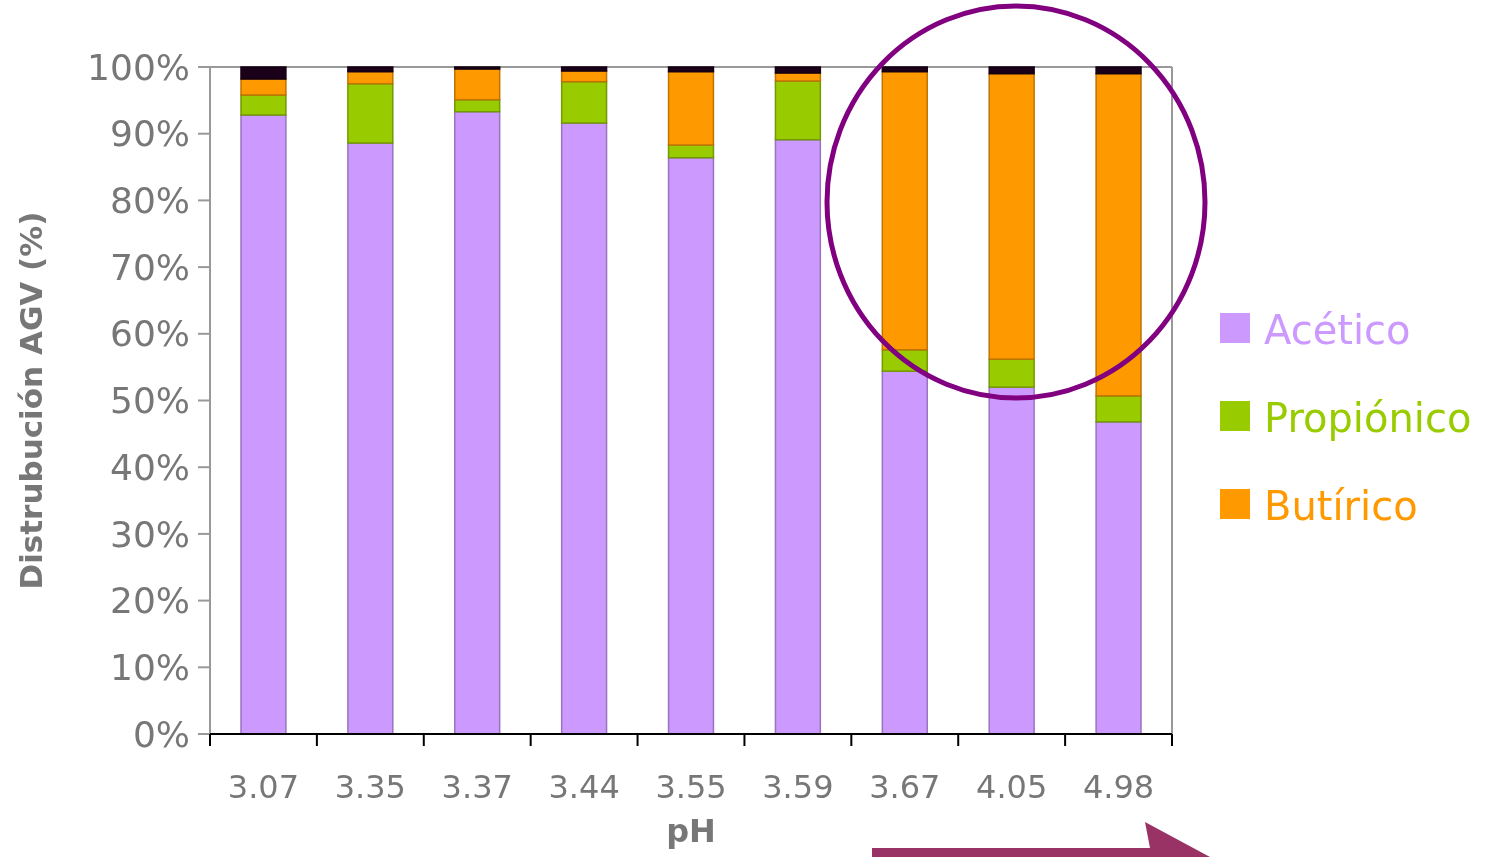 The image size is (1499, 857). What do you see at coordinates (138, 67) in the screenshot?
I see `y-tick-label: 100%` at bounding box center [138, 67].